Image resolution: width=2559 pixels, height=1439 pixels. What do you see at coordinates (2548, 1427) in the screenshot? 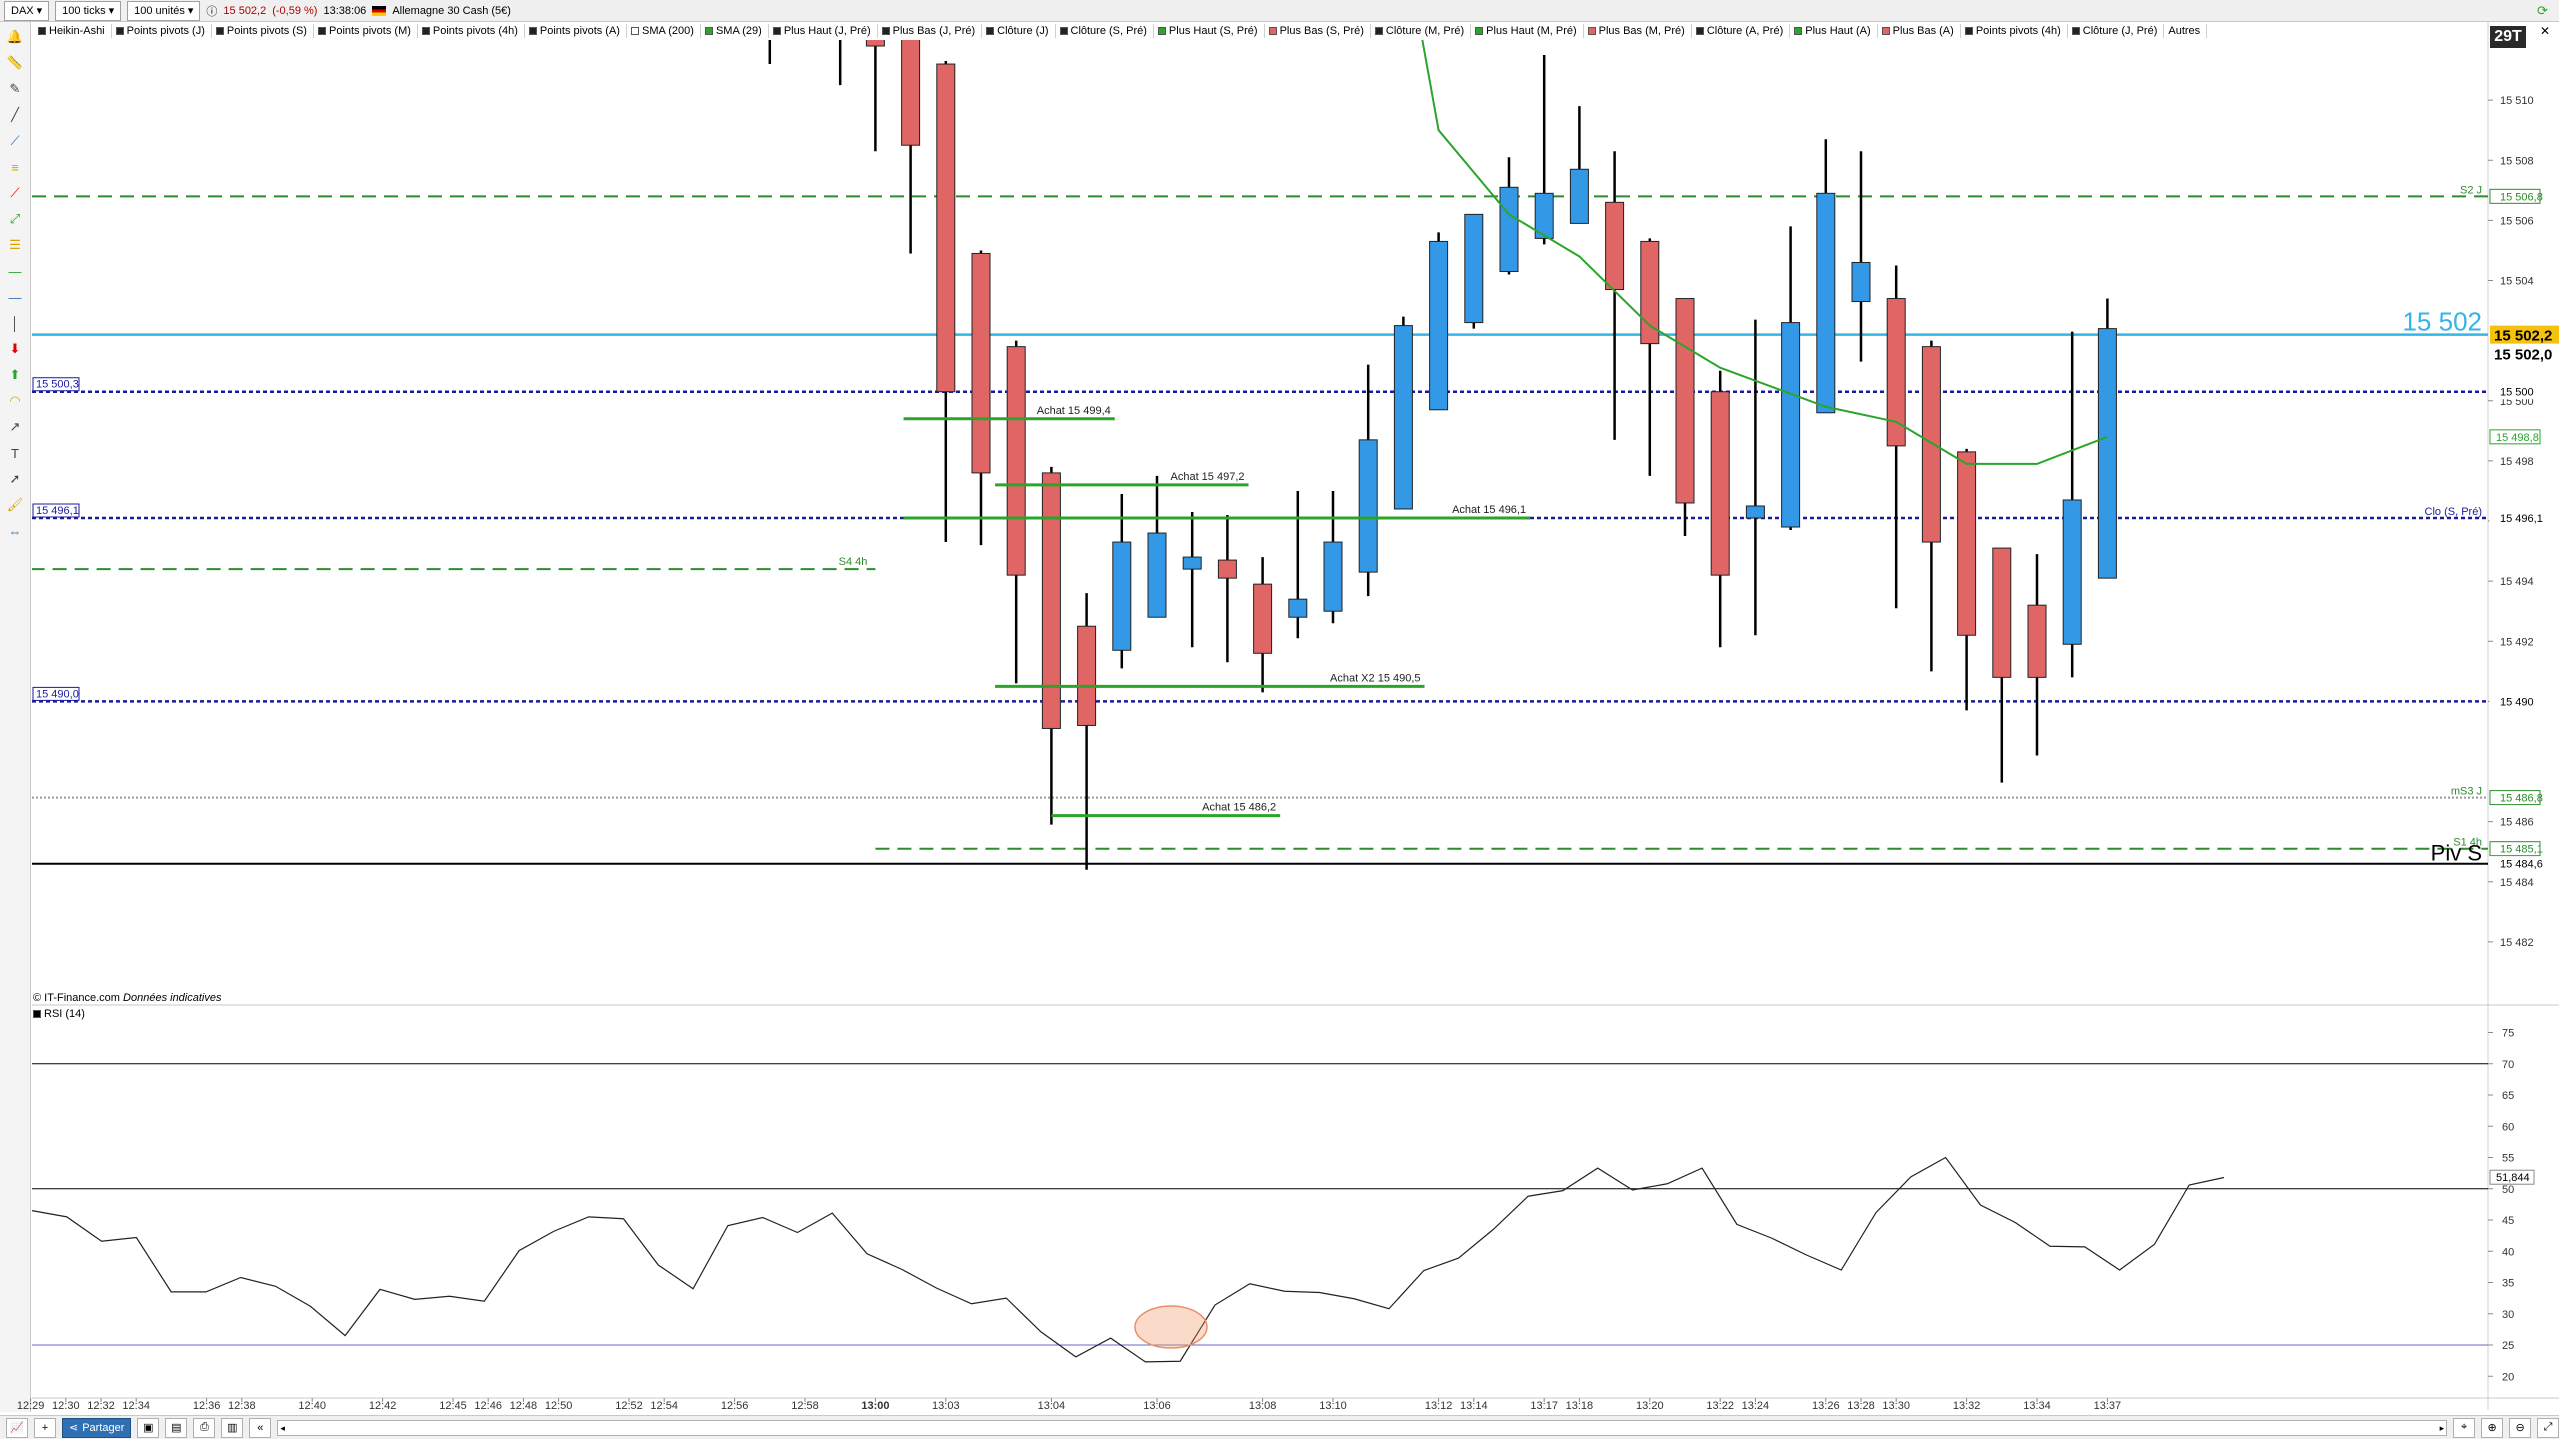
I see `fit-icon: ⤢` at bounding box center [2548, 1427].